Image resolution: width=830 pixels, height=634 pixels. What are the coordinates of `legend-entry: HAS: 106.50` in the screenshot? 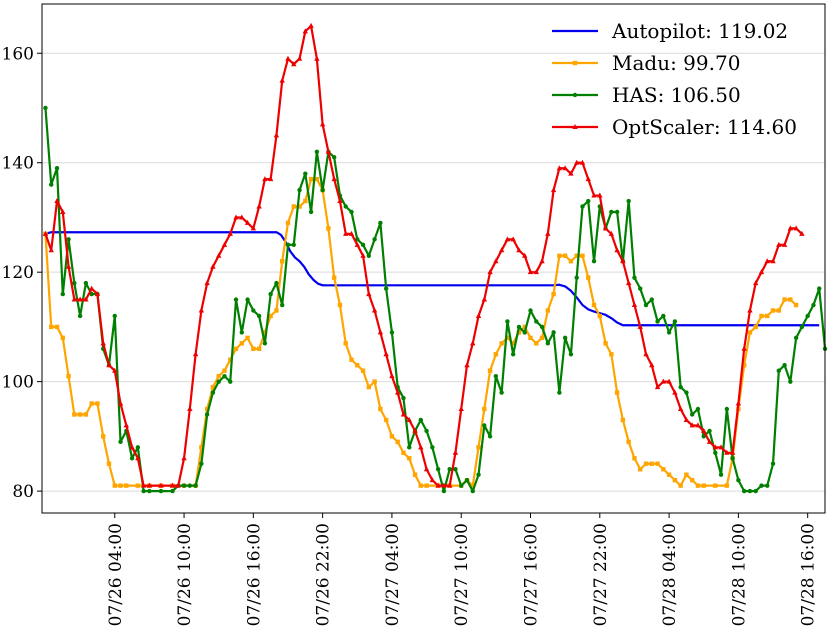 It's located at (646, 95).